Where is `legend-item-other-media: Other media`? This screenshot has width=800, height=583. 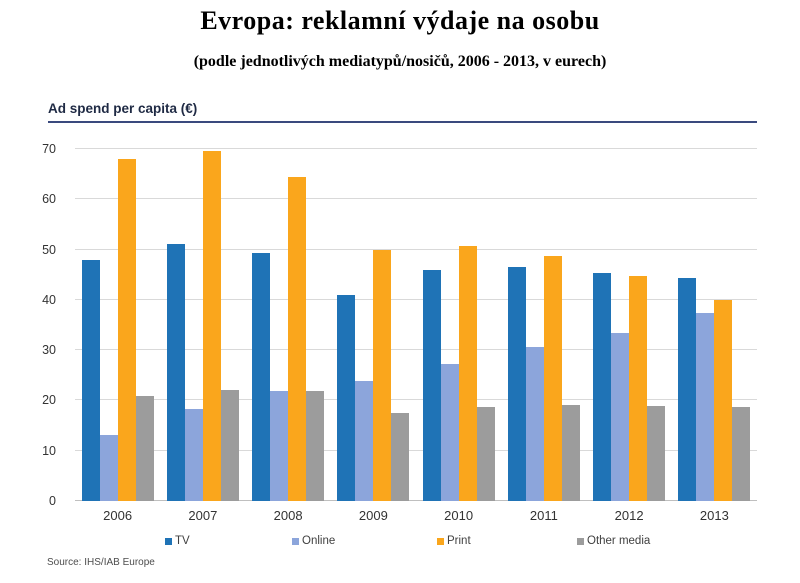
legend-item-other-media: Other media is located at coordinates (613, 541).